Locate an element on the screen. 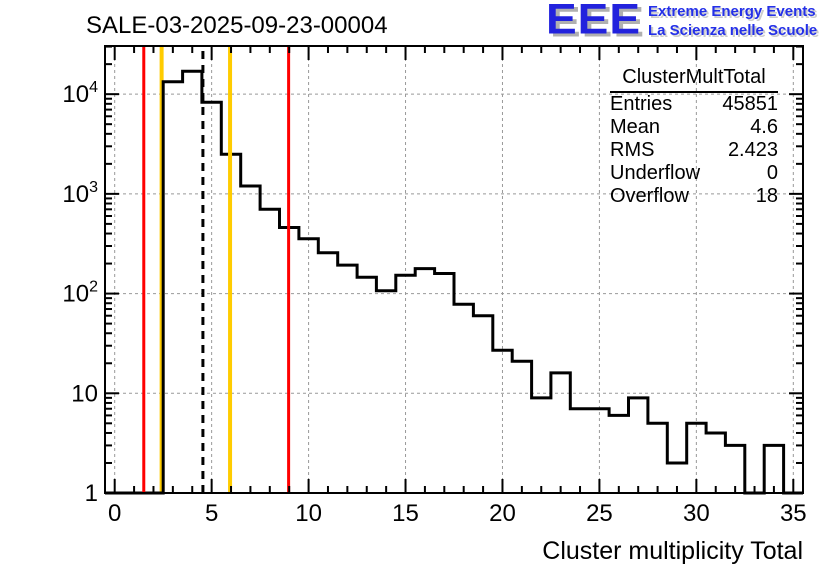 This screenshot has width=836, height=572. stats-row-value: 0 is located at coordinates (772, 173).